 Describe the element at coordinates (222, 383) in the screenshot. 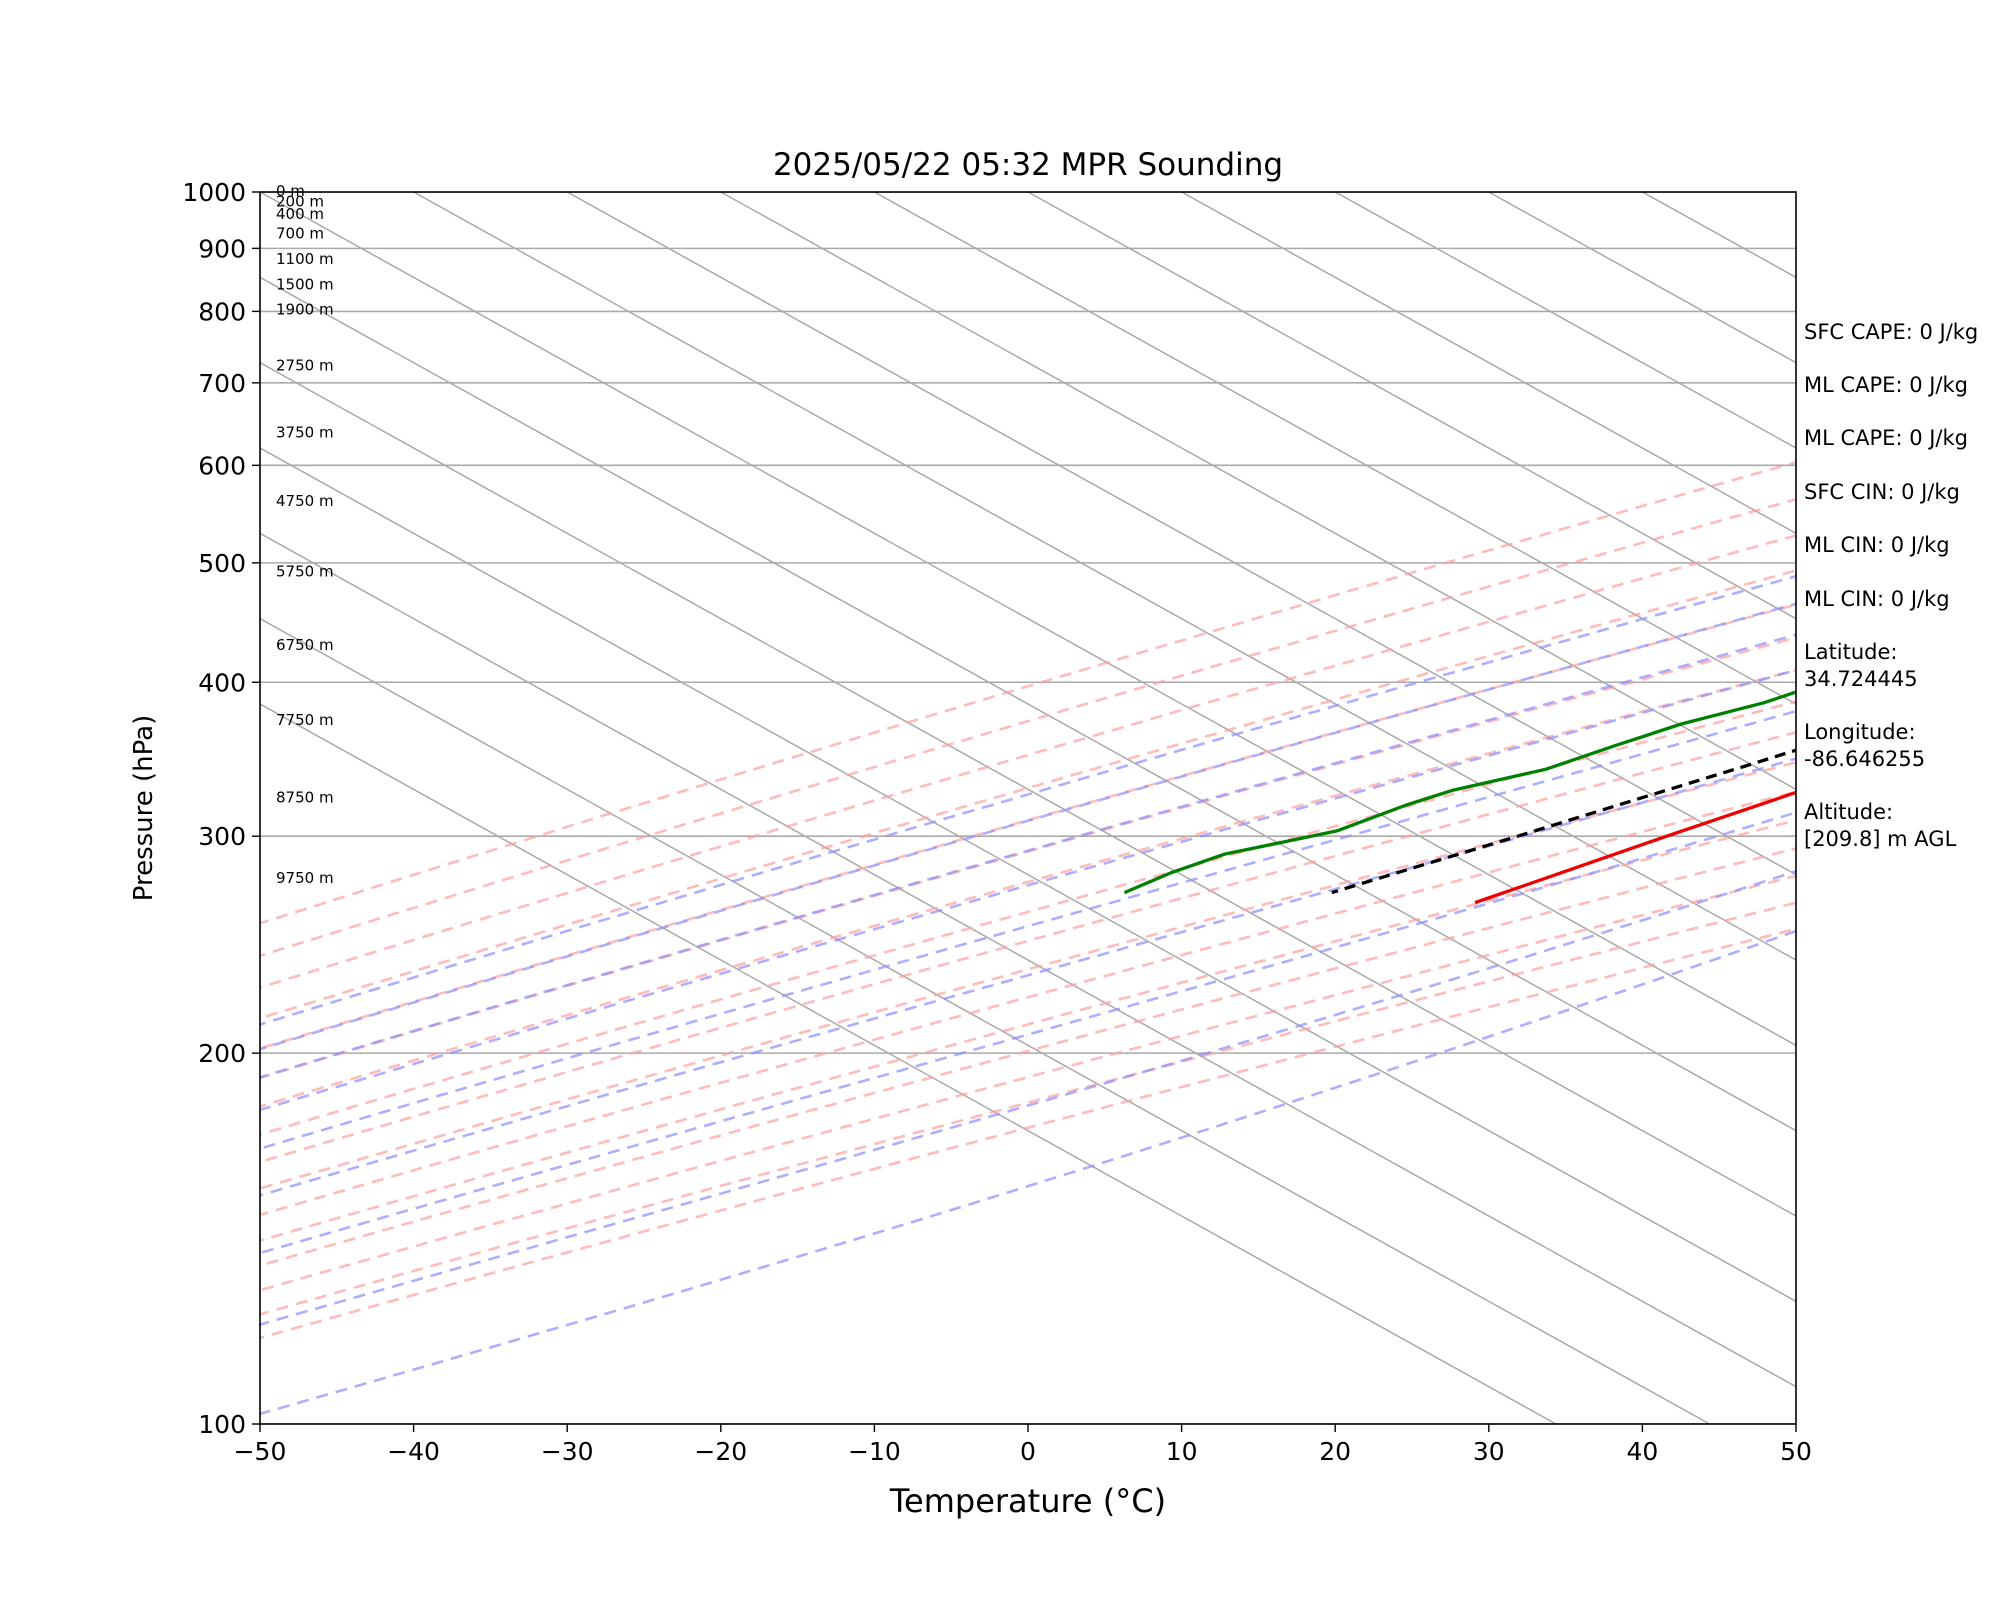

I see `y-tick-label: 700` at that location.